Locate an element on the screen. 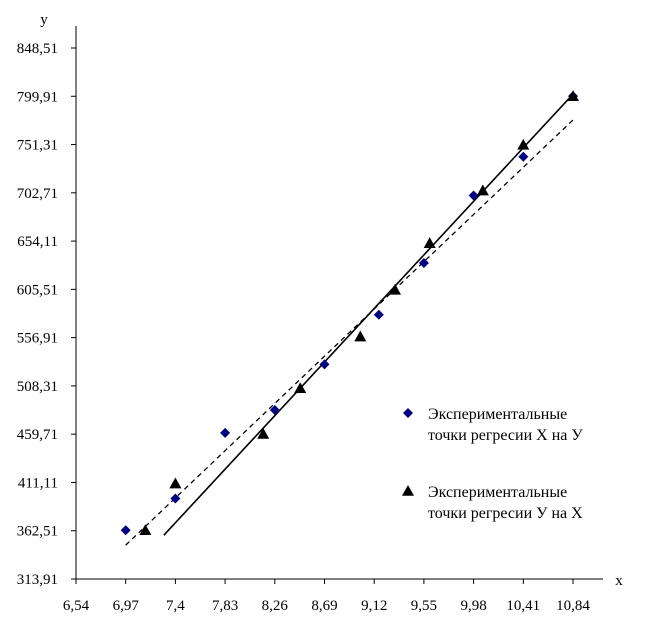 The height and width of the screenshot is (634, 654). y-tick-label: 411,11 is located at coordinates (38, 483).